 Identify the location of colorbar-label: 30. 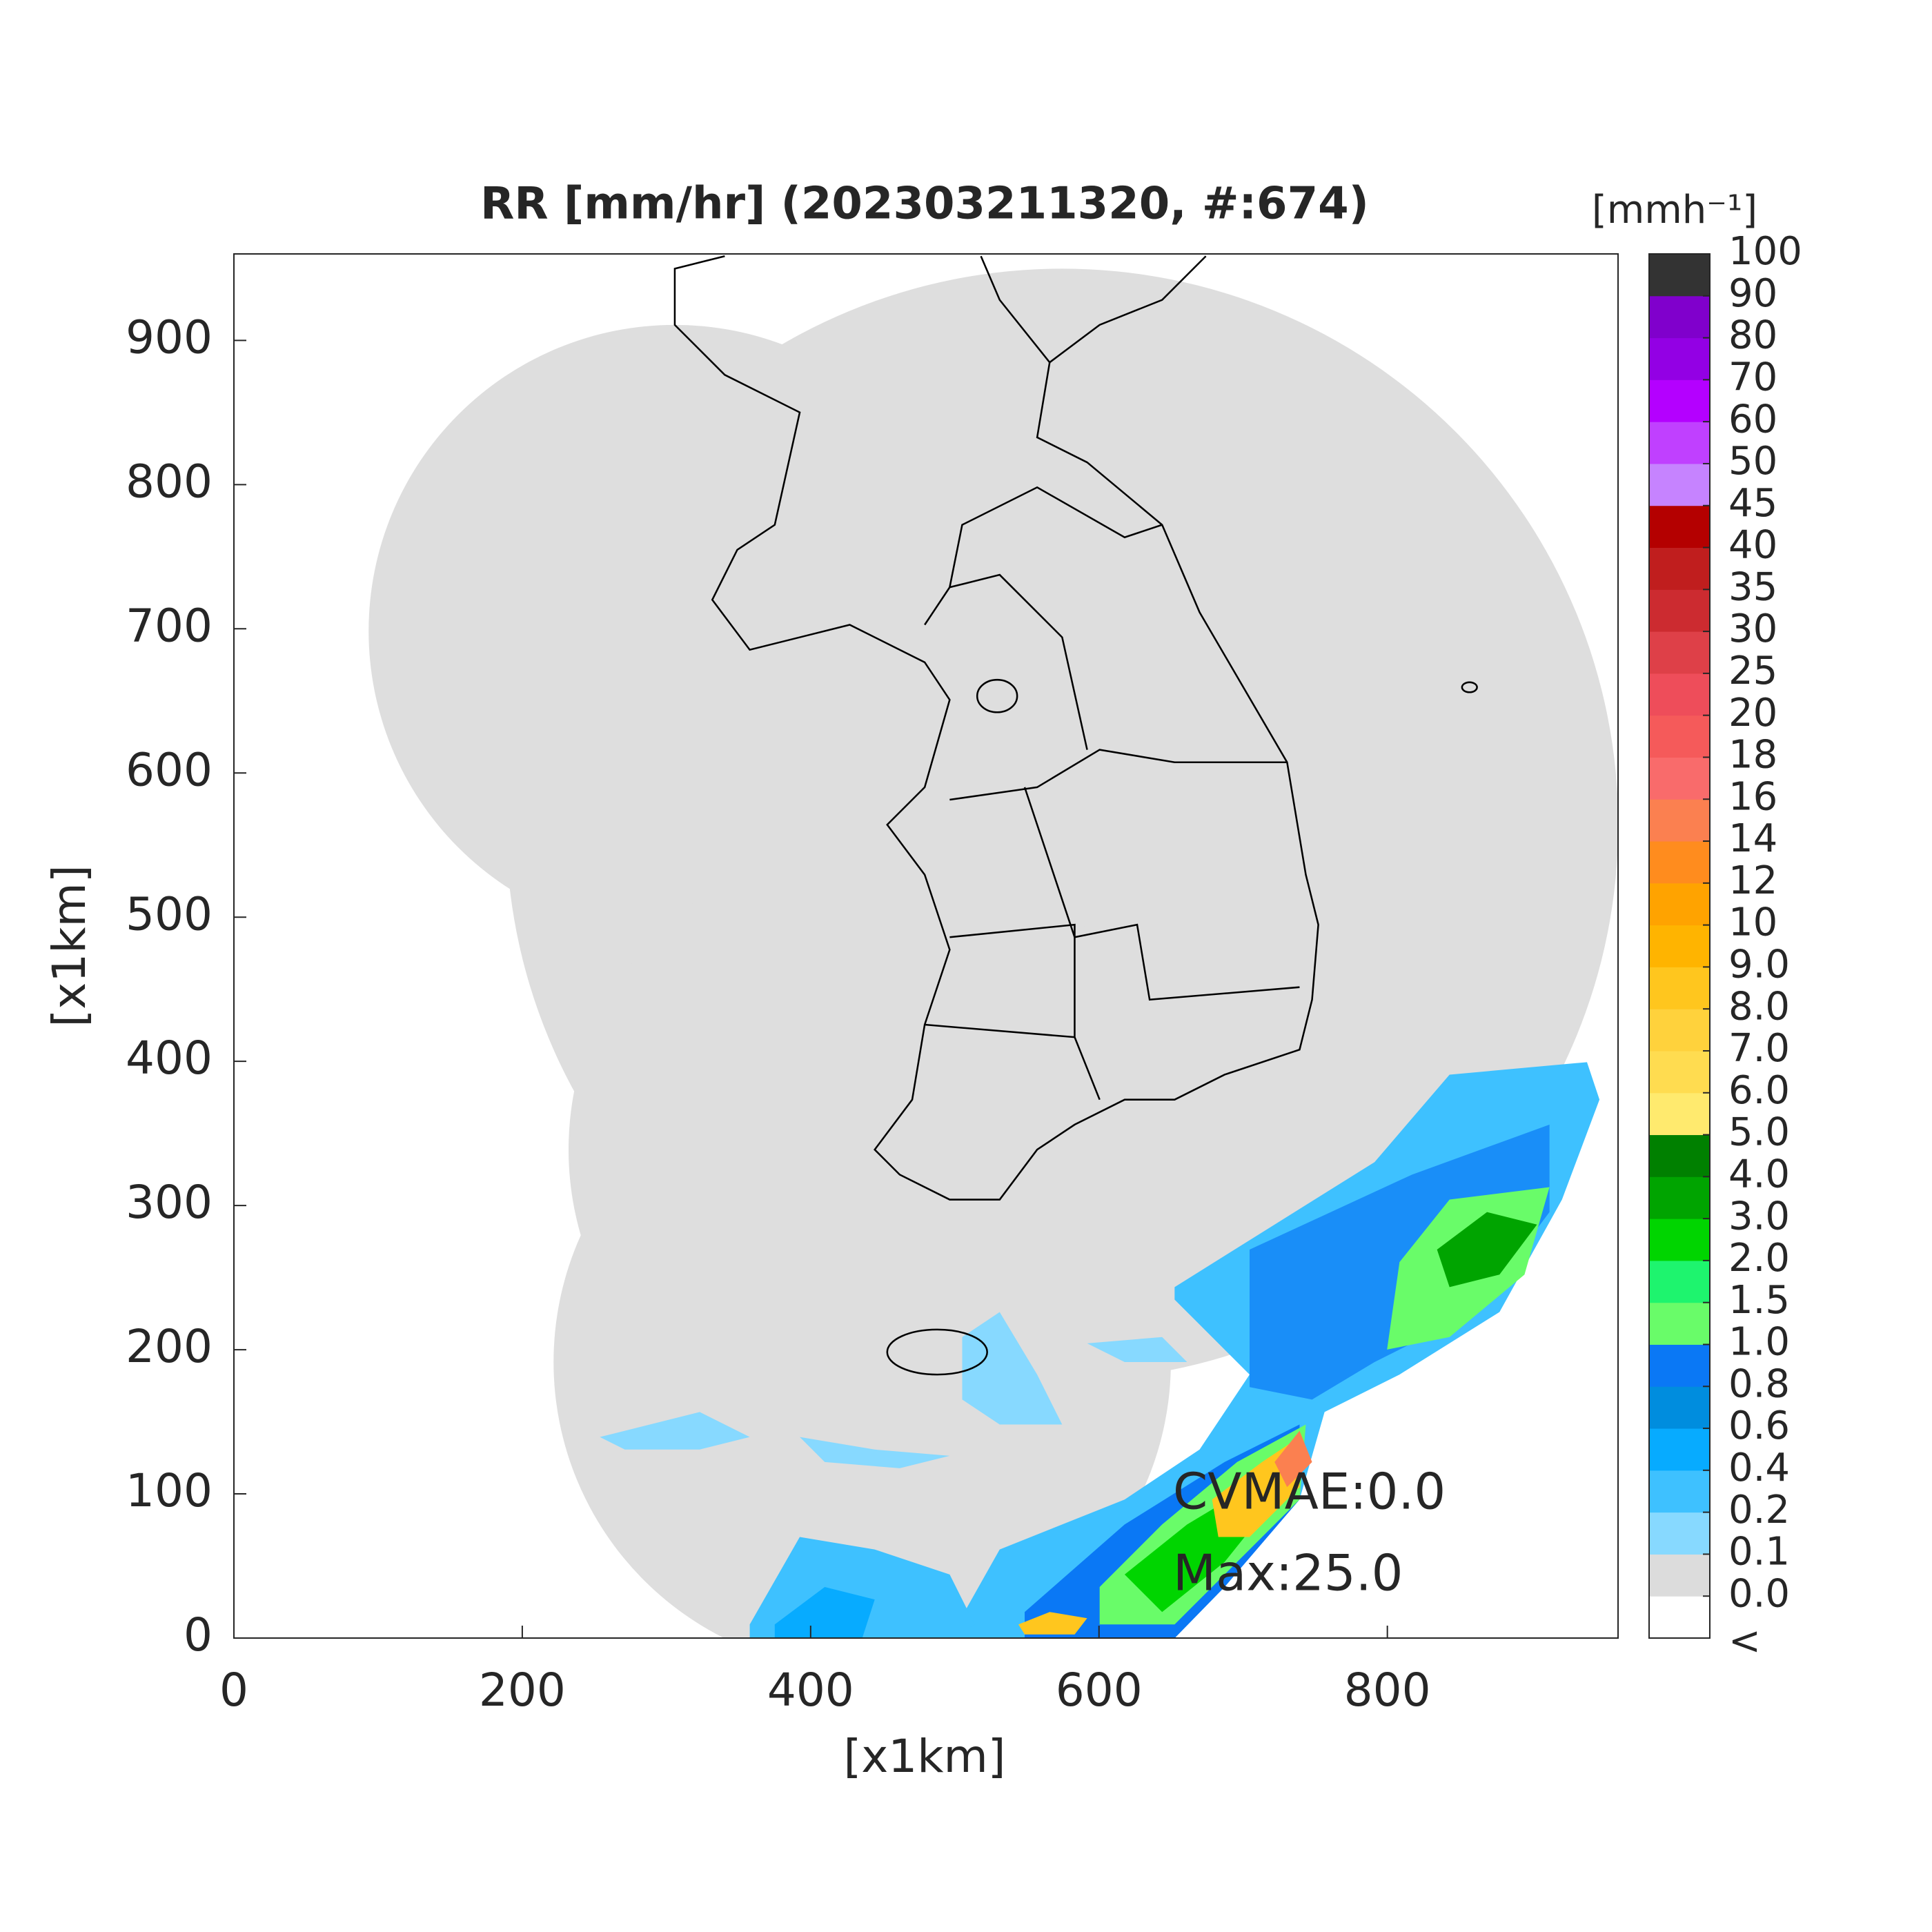
(1752, 629).